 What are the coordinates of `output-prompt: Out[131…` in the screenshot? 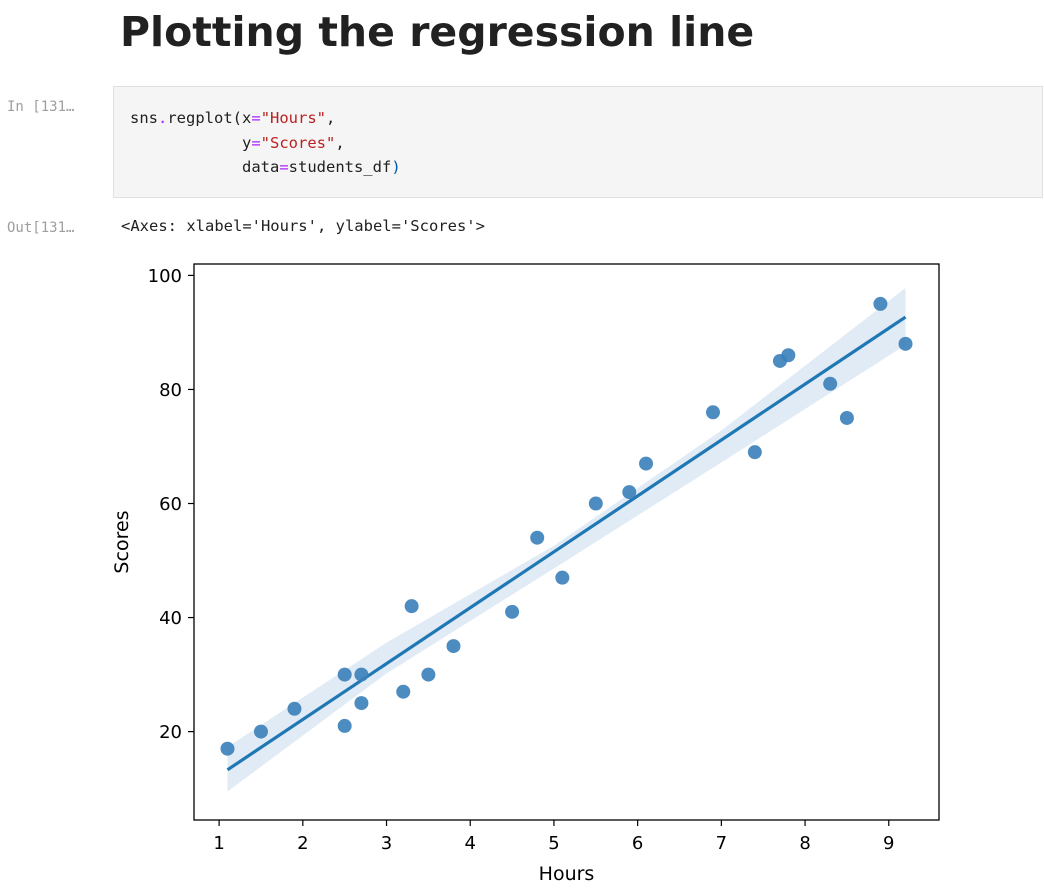 It's located at (41, 228).